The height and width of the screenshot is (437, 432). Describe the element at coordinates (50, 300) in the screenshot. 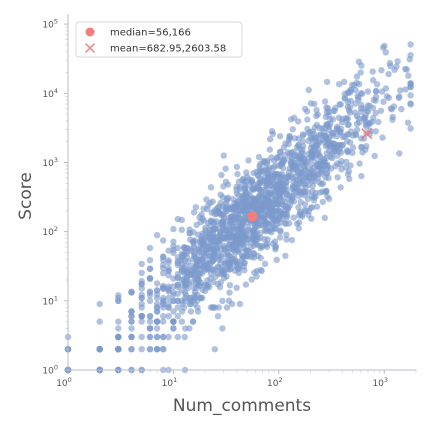

I see `y-tick-label: 10¹` at that location.